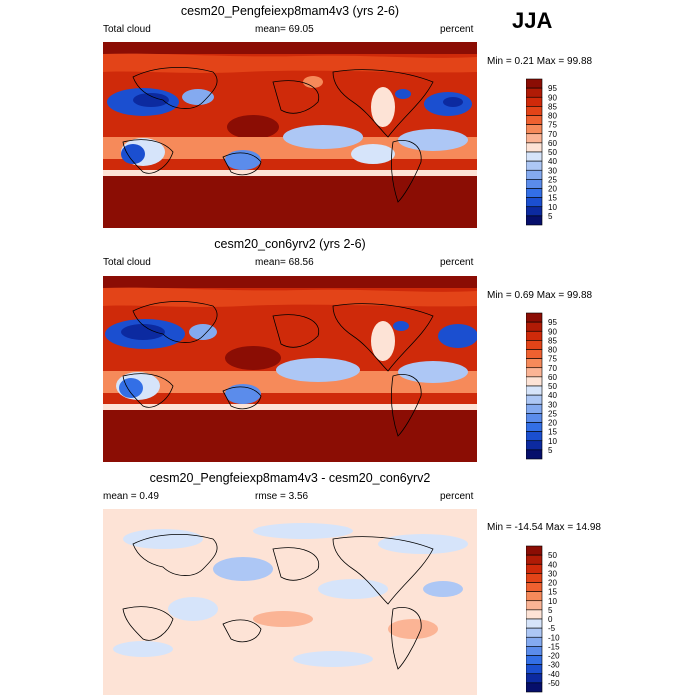 This screenshot has height=700, width=700. I want to click on panel-3-map, so click(290, 602).